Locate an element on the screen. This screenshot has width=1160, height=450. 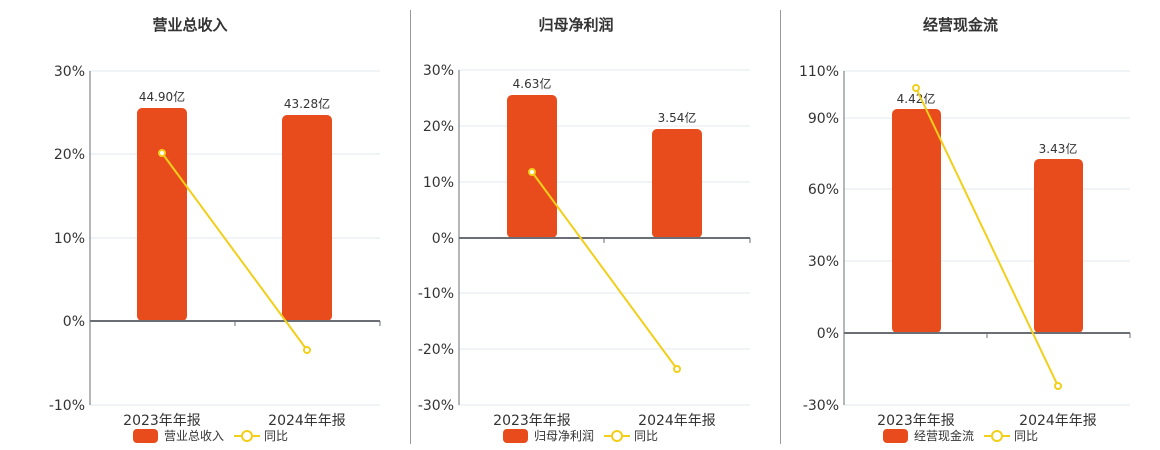
bar-label: 44.90亿 is located at coordinates (162, 96).